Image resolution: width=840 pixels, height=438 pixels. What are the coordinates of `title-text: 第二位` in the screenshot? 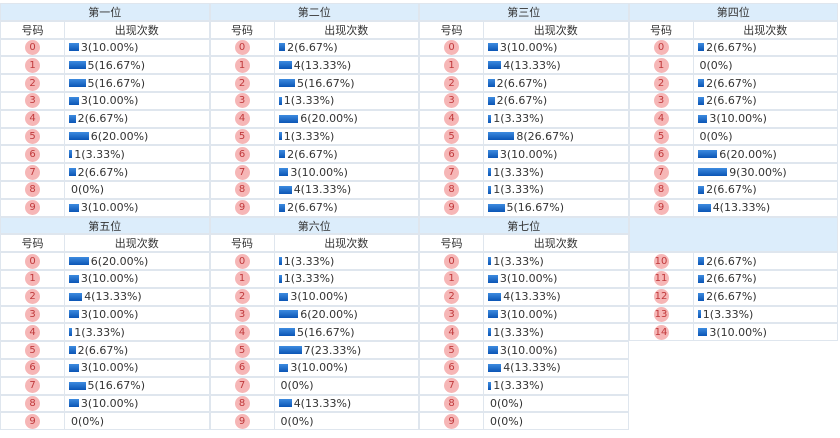 It's located at (314, 12).